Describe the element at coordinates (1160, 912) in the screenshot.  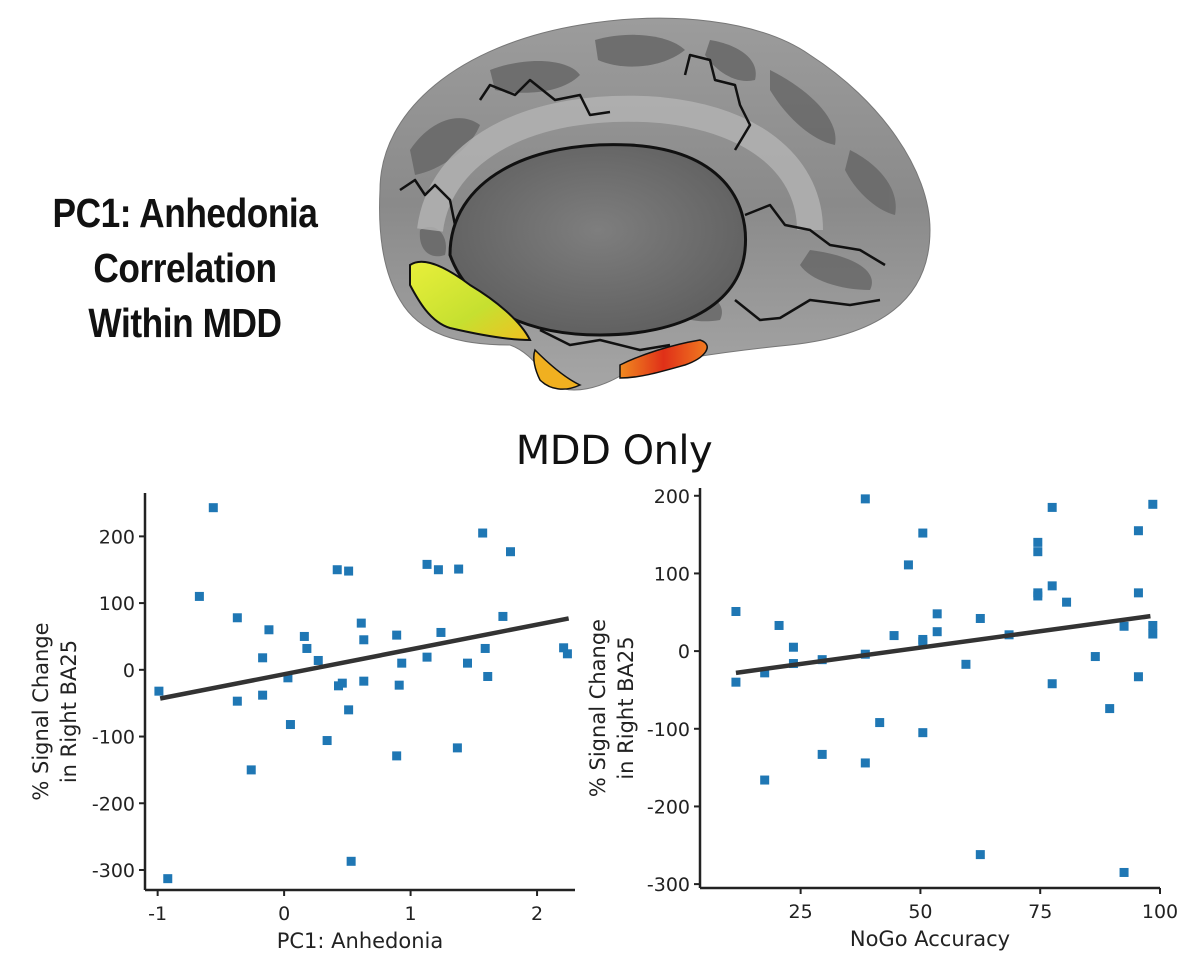
I see `x-tick-label: 100` at that location.